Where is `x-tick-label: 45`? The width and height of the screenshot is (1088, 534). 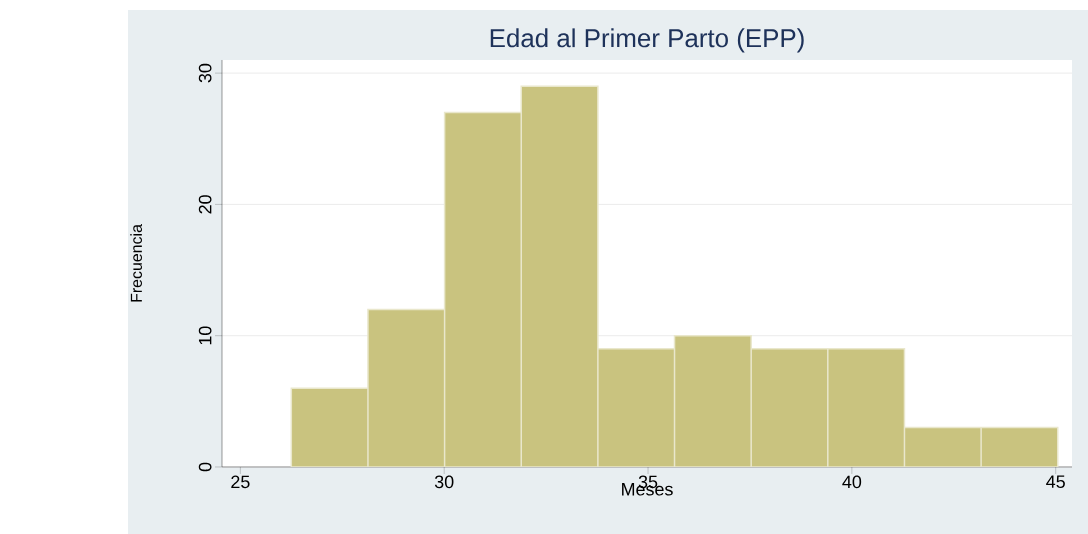 x-tick-label: 45 is located at coordinates (1055, 482).